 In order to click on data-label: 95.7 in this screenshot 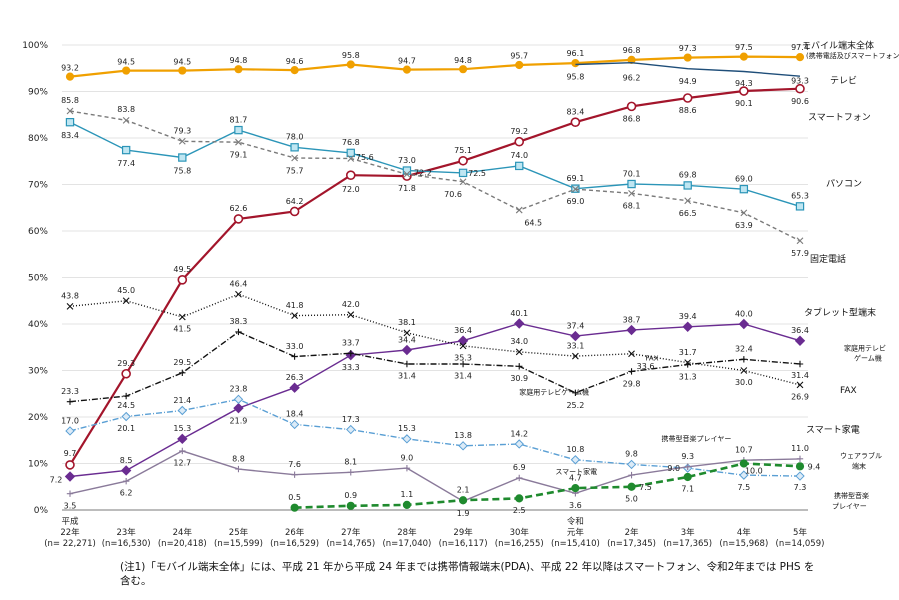, I will do `click(519, 56)`.